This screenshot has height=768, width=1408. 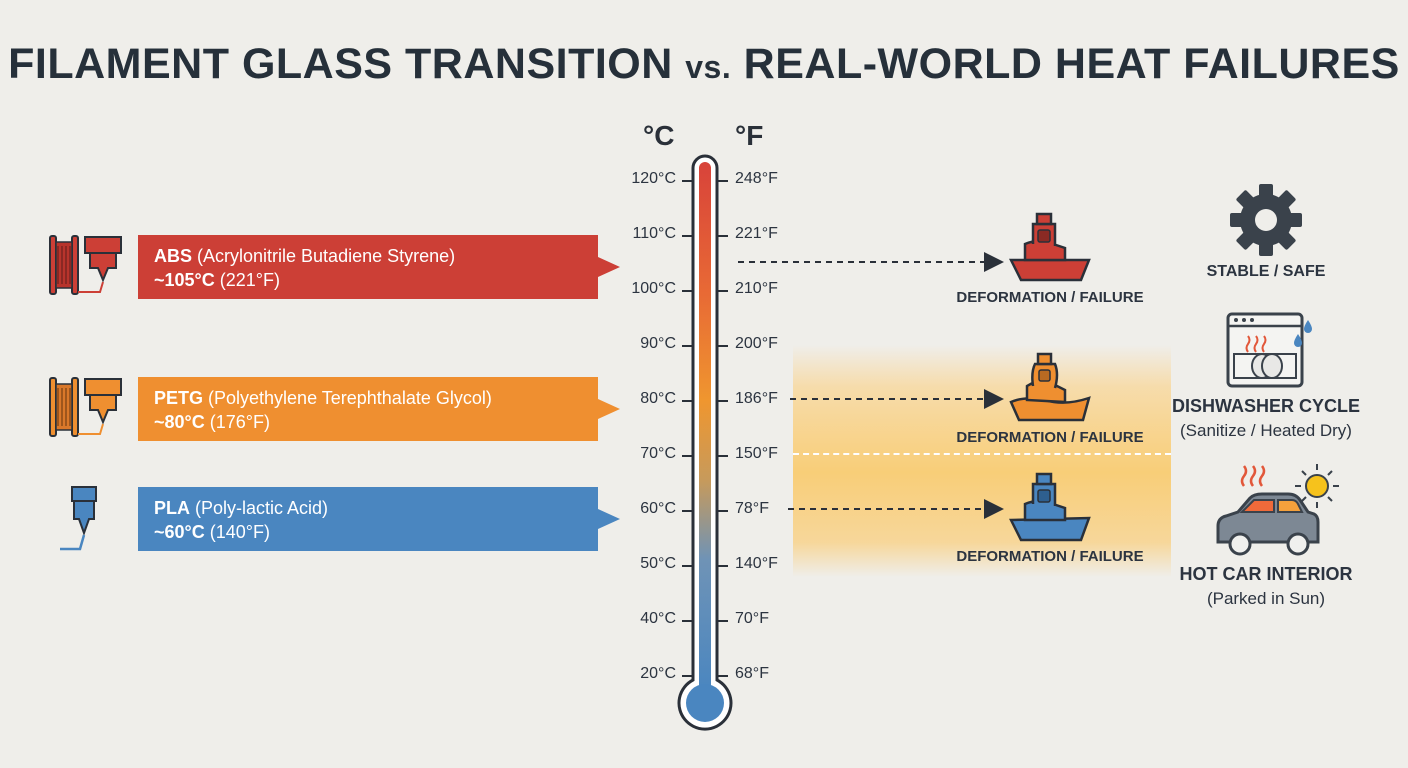 I want to click on tick-label-f: 221°F, so click(x=756, y=233).